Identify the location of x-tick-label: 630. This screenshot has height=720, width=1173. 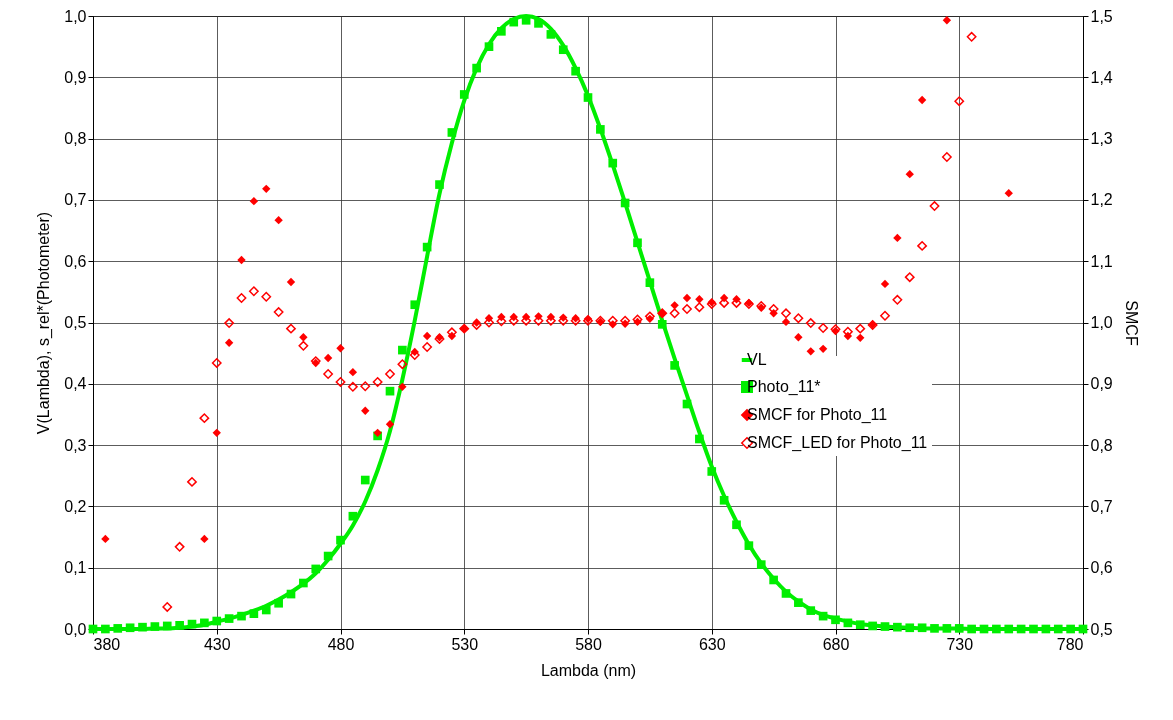
(712, 644).